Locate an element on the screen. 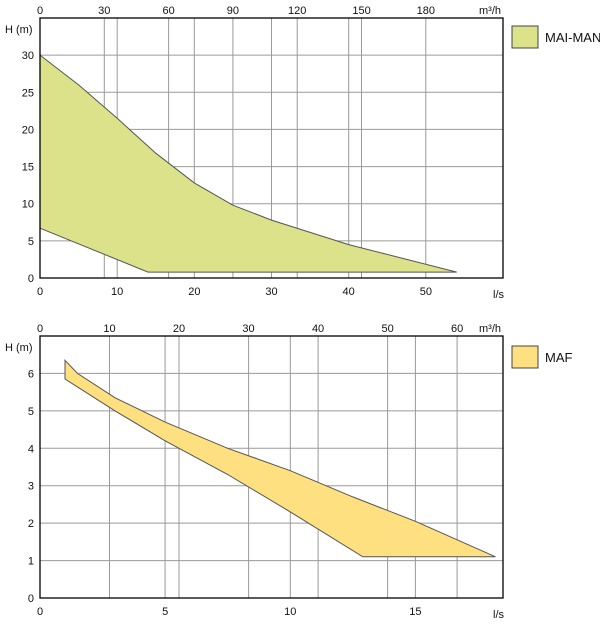  y-tick-label: 30 is located at coordinates (28, 56).